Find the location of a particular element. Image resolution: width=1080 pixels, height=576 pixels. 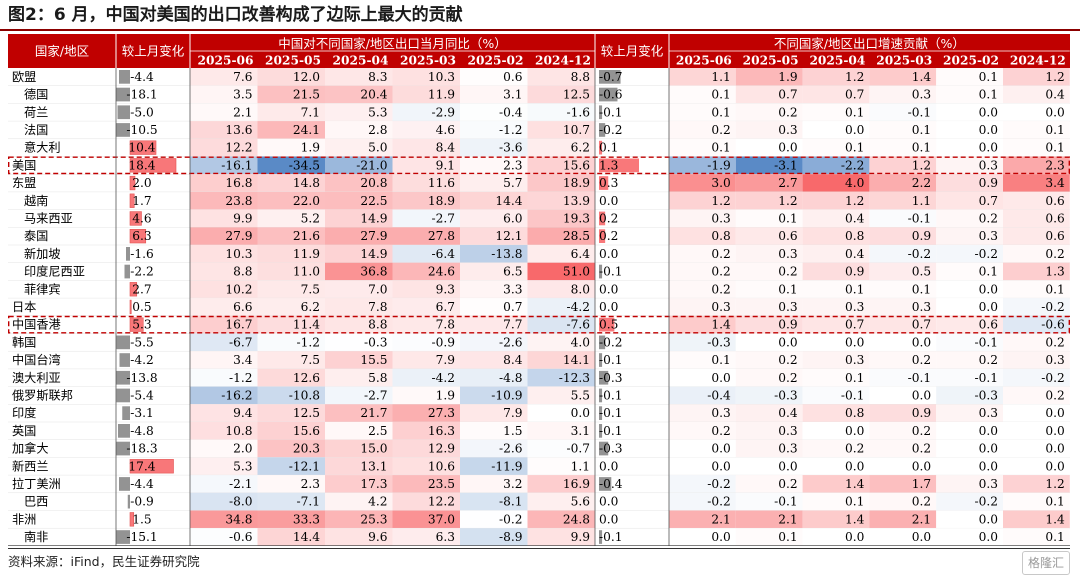

header-period-left: 2025-02 is located at coordinates (496, 61).